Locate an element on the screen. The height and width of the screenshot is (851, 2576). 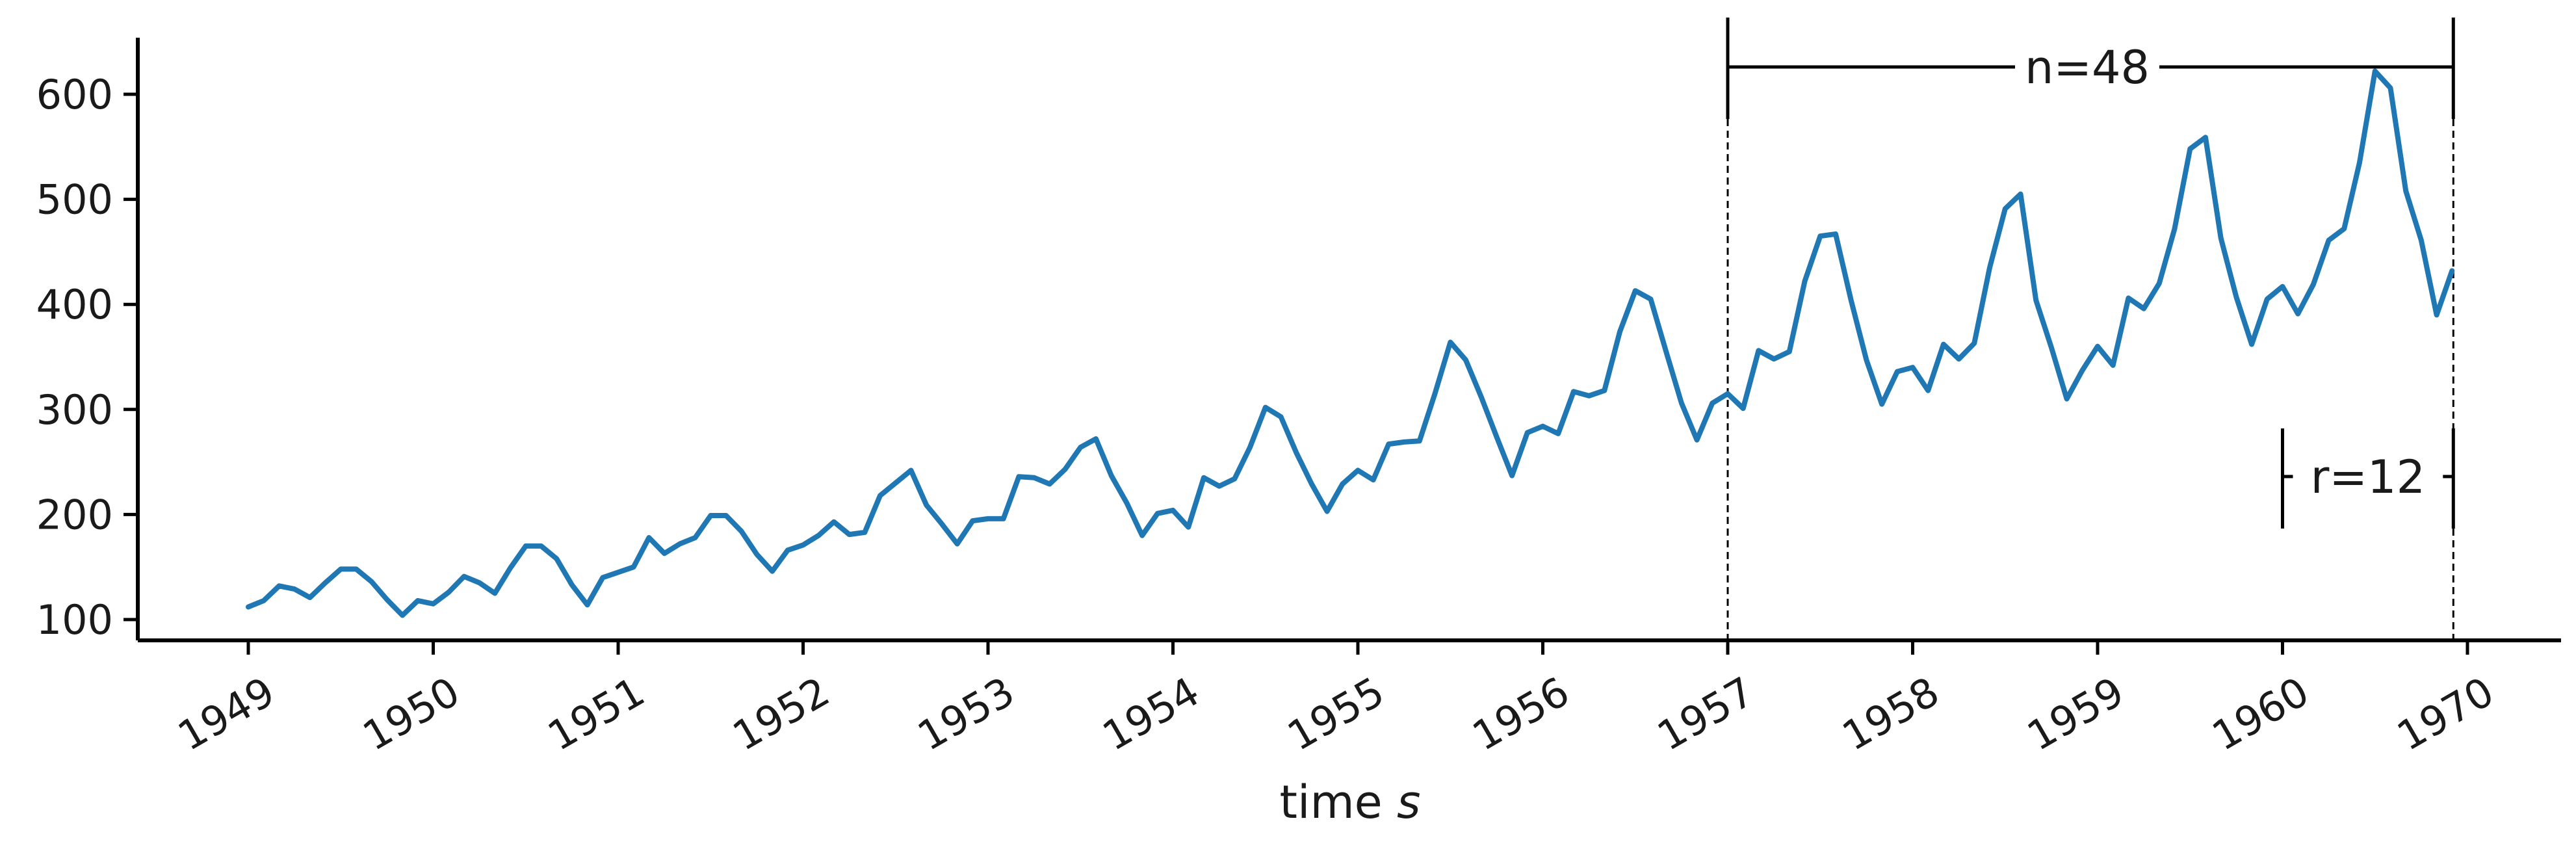
x-tick-label: 1949 is located at coordinates (226, 714).